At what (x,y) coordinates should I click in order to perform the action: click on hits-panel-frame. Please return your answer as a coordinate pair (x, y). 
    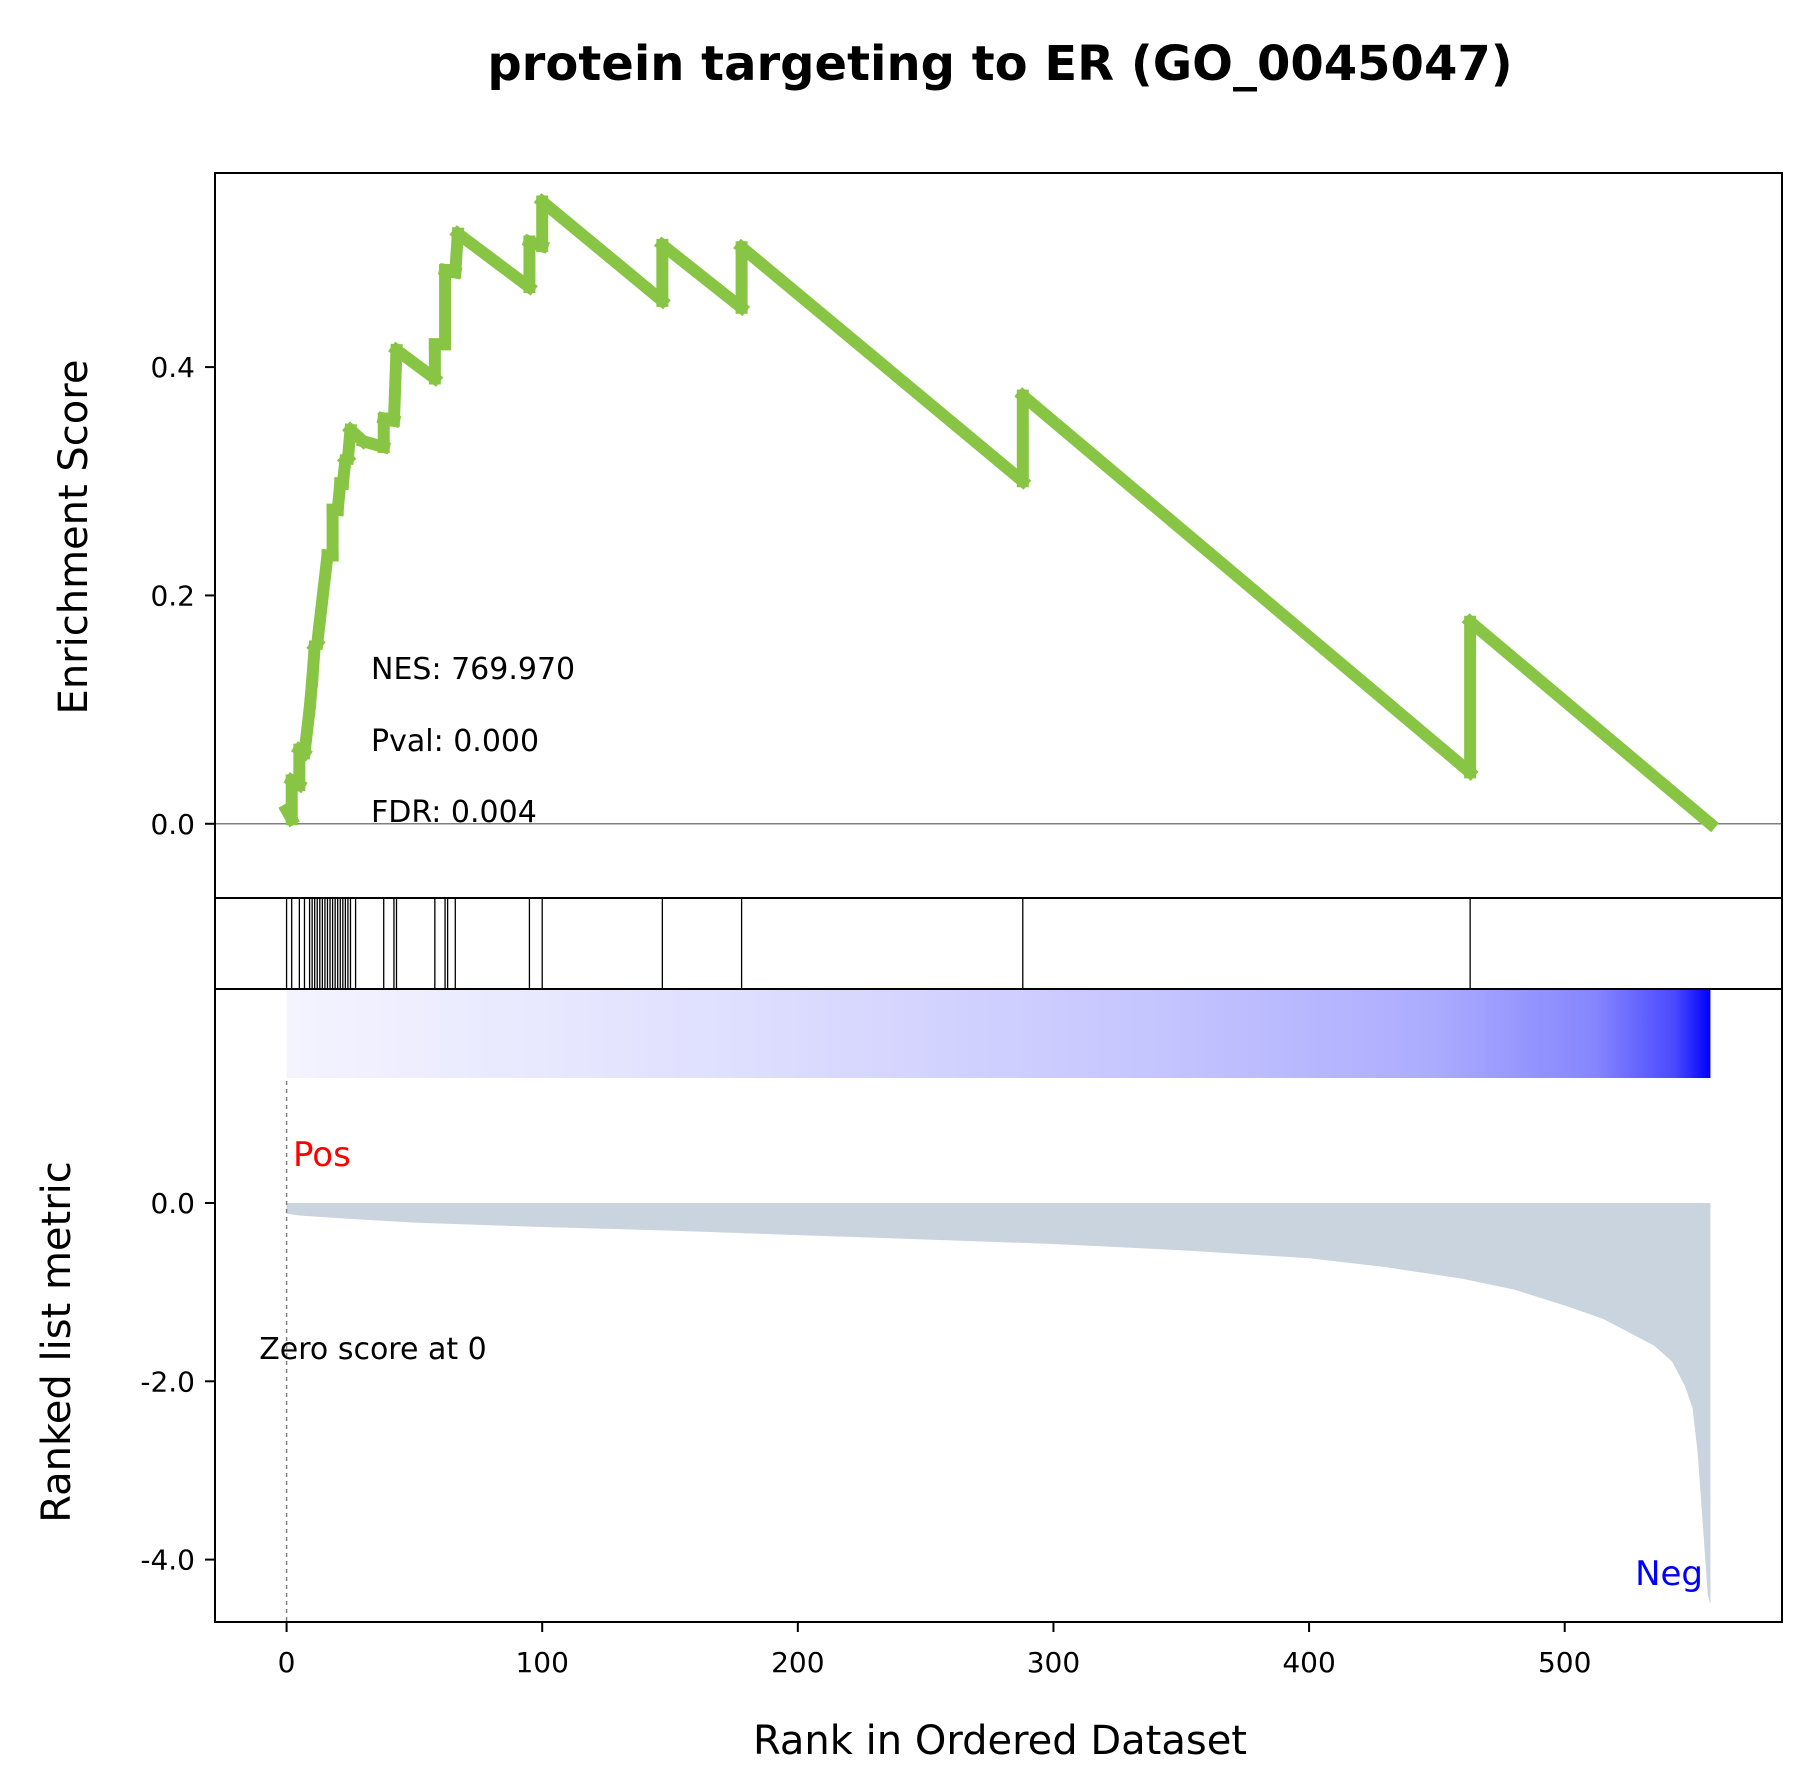
    Looking at the image, I should click on (998, 943).